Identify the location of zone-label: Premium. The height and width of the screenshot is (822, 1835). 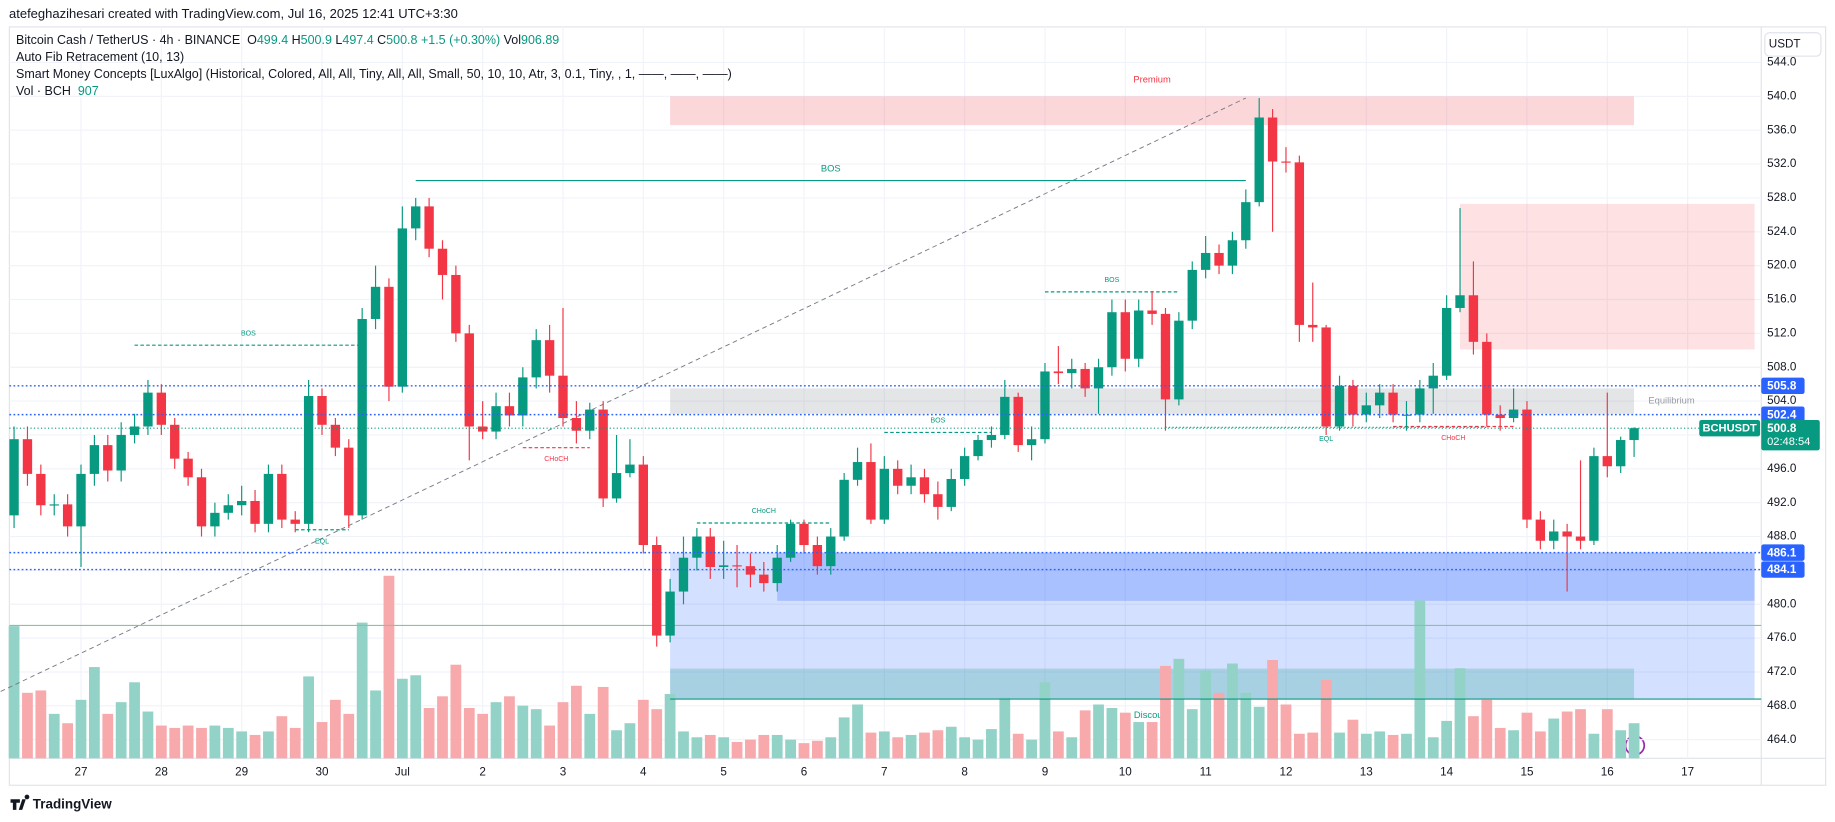
(1152, 79).